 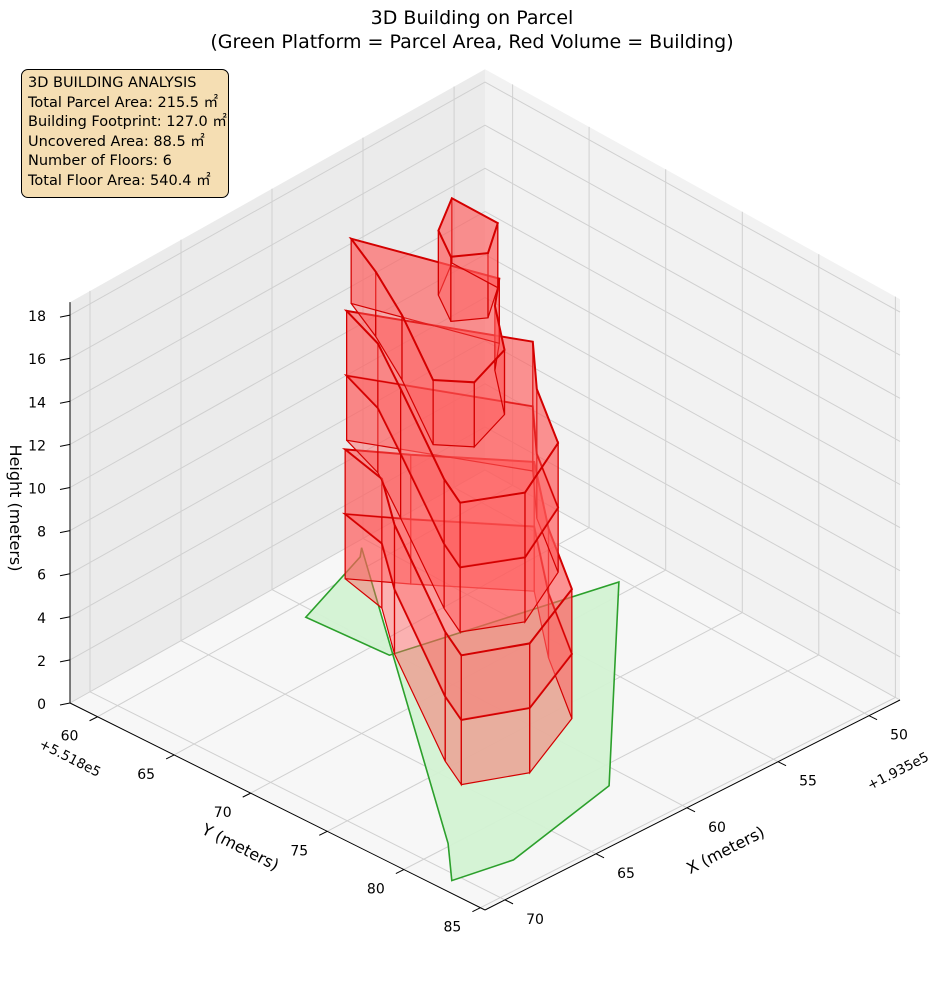 I want to click on y-tick-label: 60, so click(x=70, y=737).